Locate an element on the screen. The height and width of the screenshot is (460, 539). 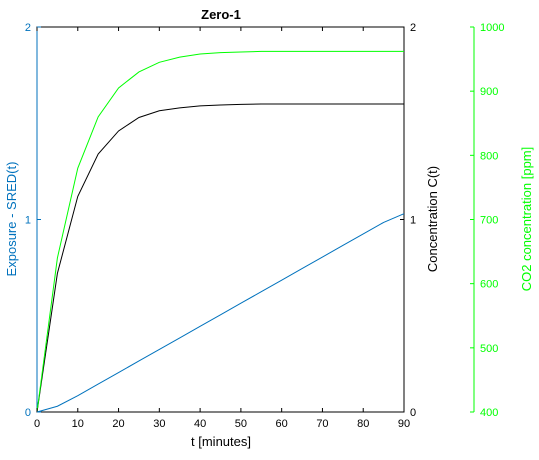
x-tick-label: 10 is located at coordinates (78, 424).